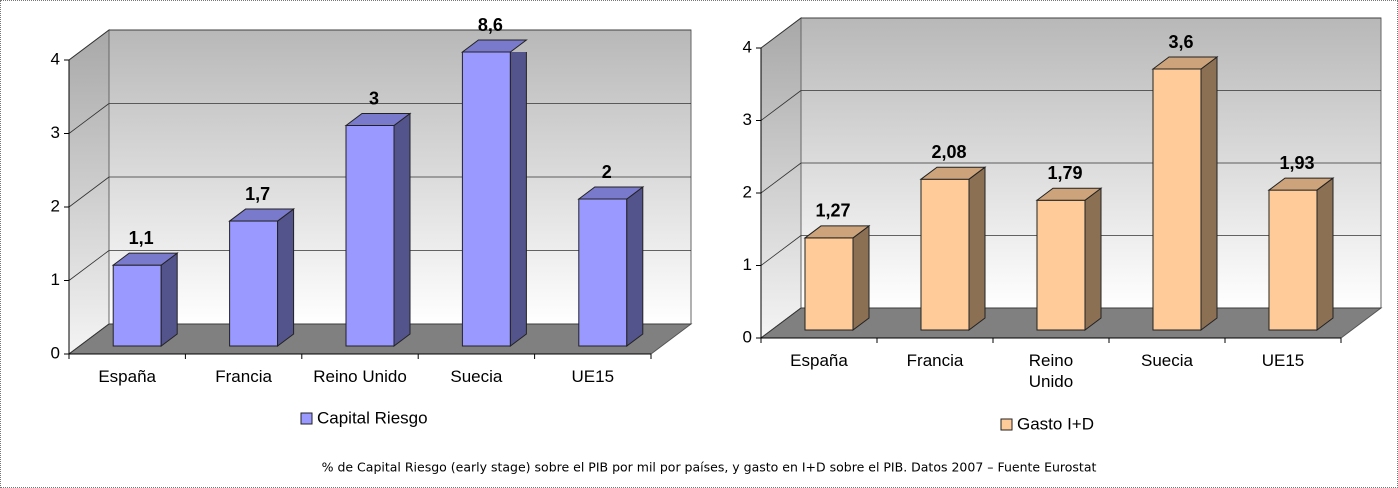 This screenshot has width=1398, height=488. Describe the element at coordinates (607, 172) in the screenshot. I see `value-label: 2` at that location.